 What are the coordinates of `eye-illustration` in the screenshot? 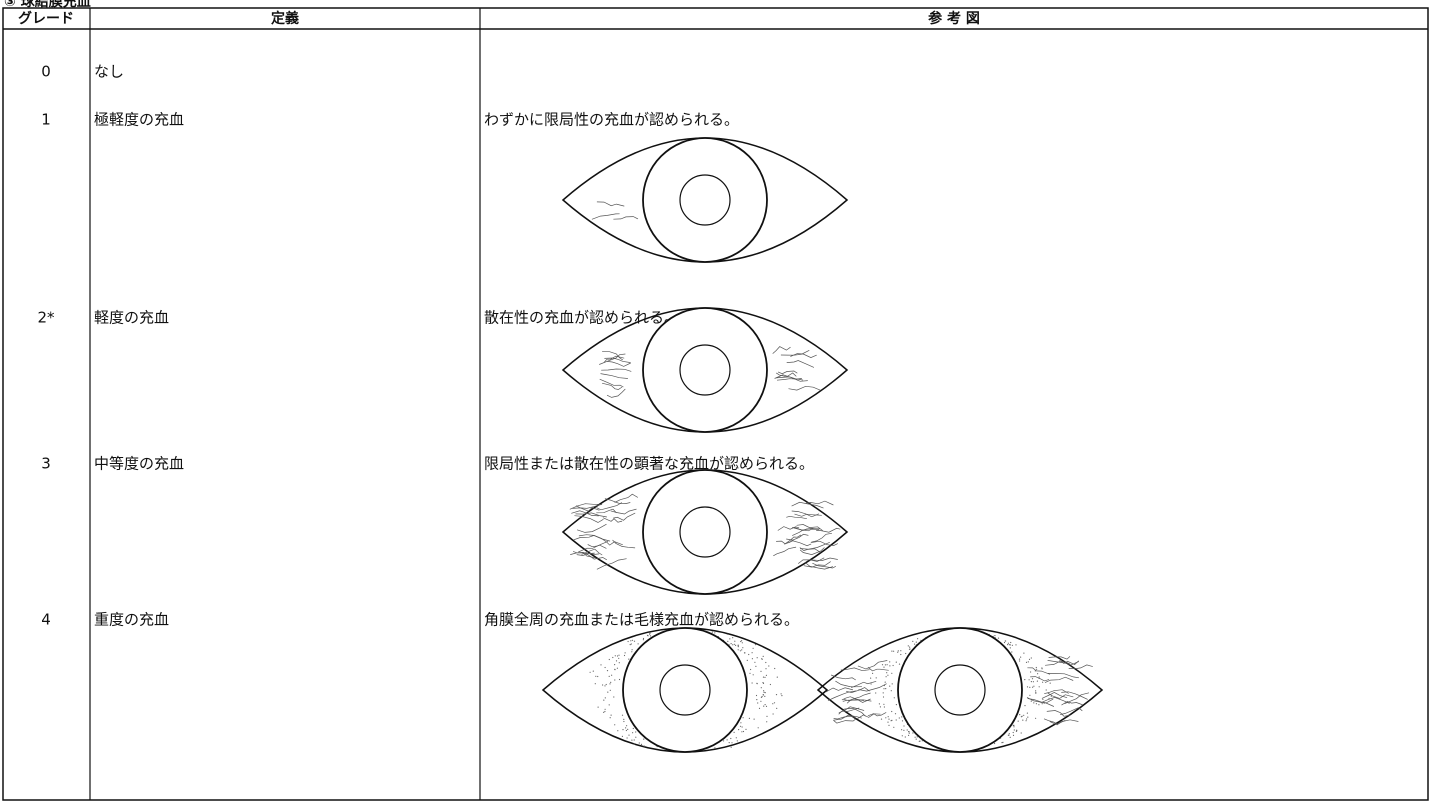 It's located at (705, 532).